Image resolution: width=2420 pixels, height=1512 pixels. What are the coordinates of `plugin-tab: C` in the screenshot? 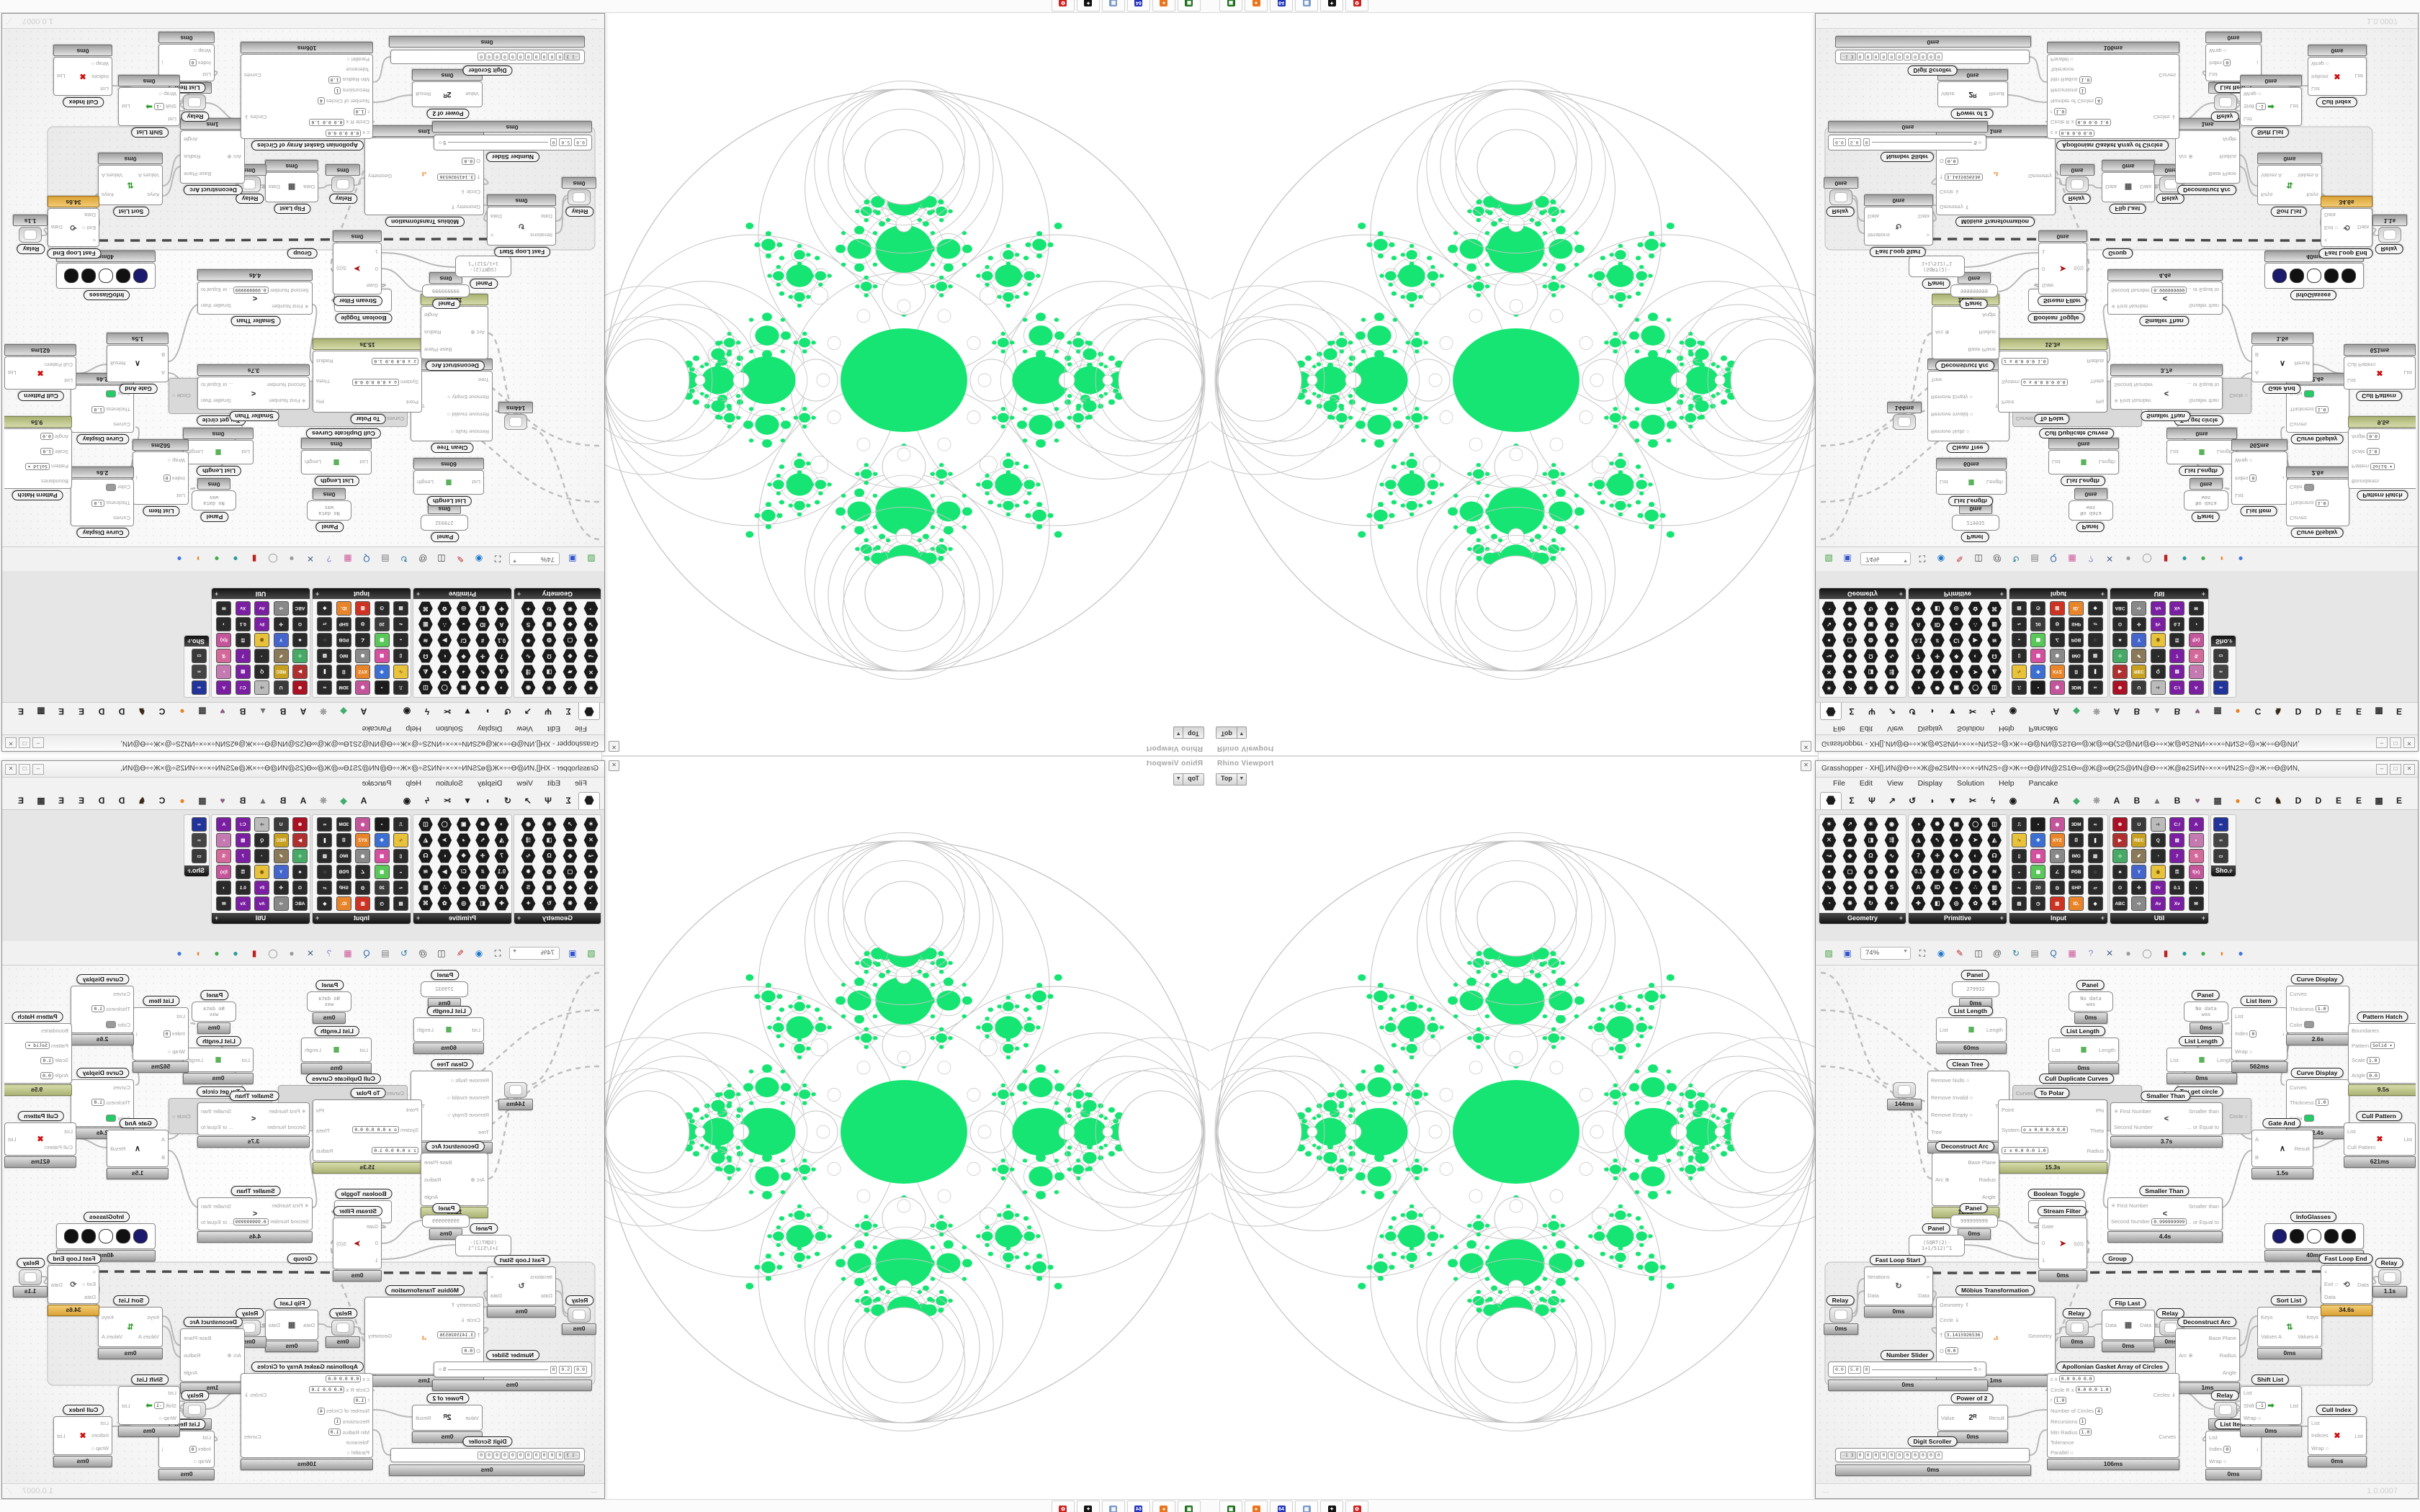 It's located at (162, 711).